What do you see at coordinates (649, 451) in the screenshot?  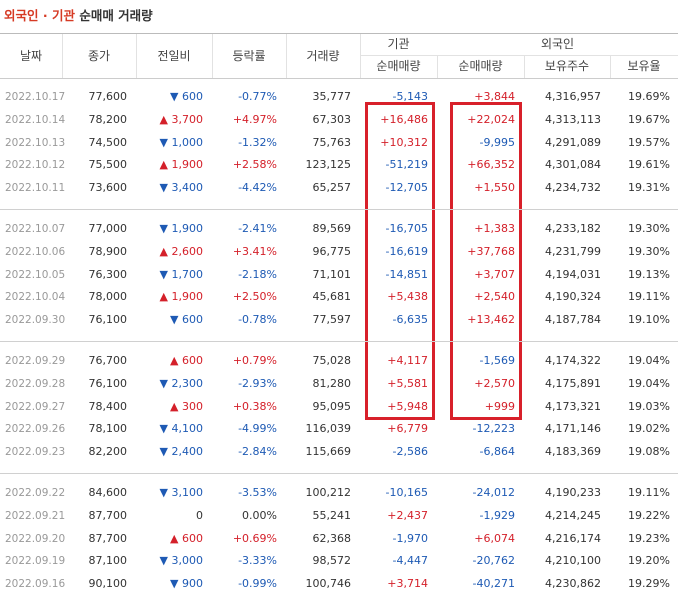 I see `data-cell: 19.08%` at bounding box center [649, 451].